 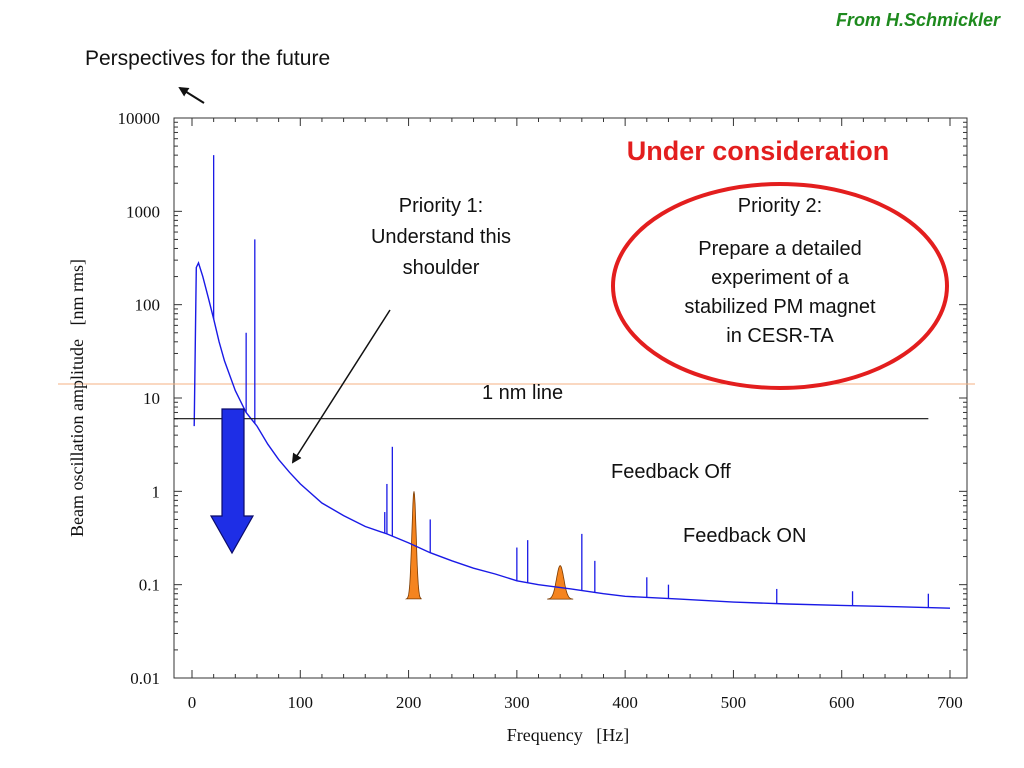 What do you see at coordinates (779, 249) in the screenshot?
I see `priority2-line1: Prepare a detailed` at bounding box center [779, 249].